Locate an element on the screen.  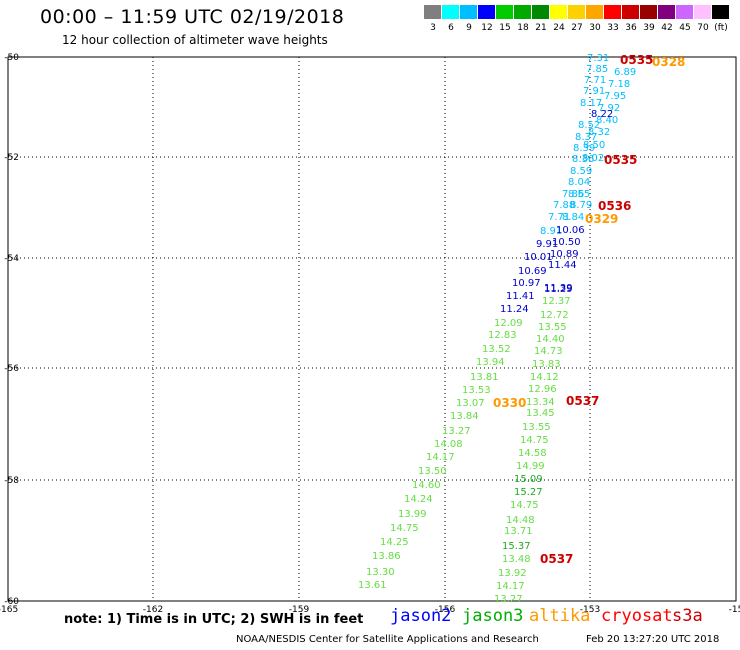
x-tick-label: -156 is located at coordinates (445, 610).